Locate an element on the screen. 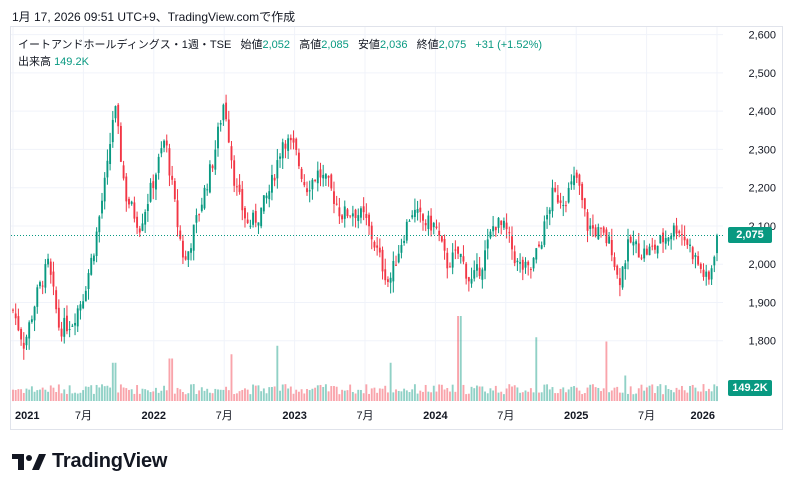  x-tick-label: 7月 is located at coordinates (83, 416).